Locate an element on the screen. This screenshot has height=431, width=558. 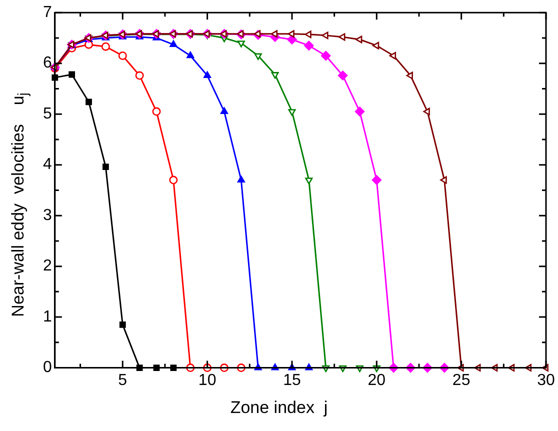
y-tick-label: 4 is located at coordinates (47, 165).